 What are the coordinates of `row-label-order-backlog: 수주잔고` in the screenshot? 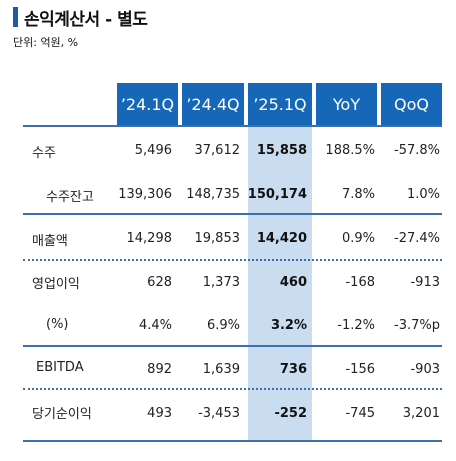 It's located at (70, 197).